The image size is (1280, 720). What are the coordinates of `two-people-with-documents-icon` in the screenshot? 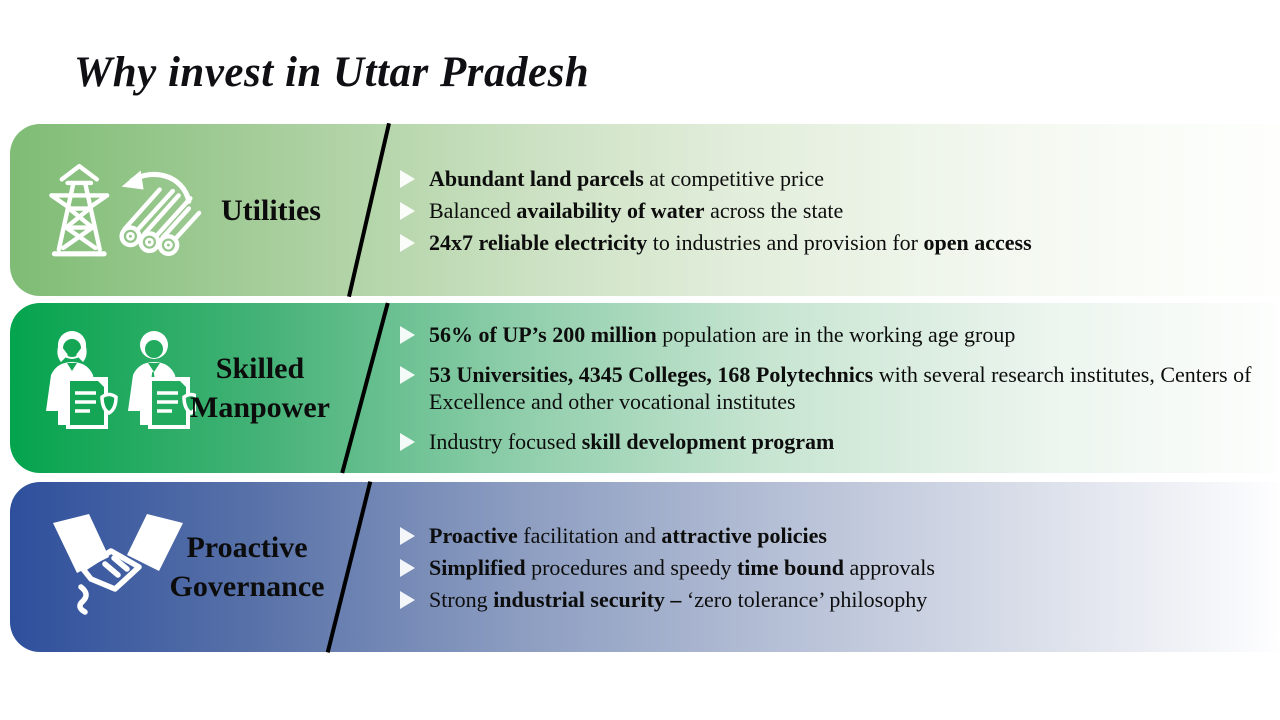 It's located at (118, 388).